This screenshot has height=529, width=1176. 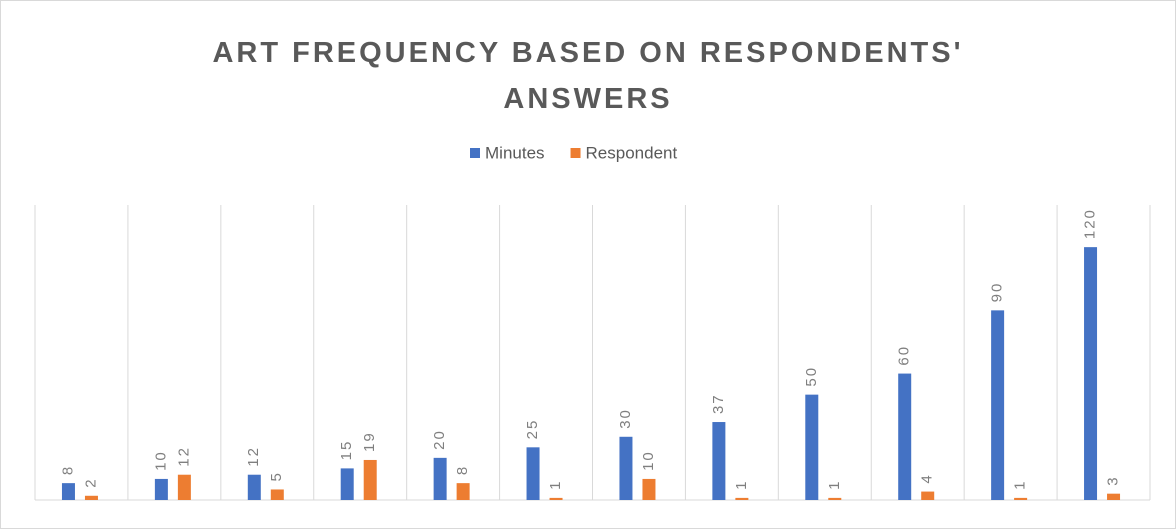 I want to click on data-label: 3, so click(x=1113, y=480).